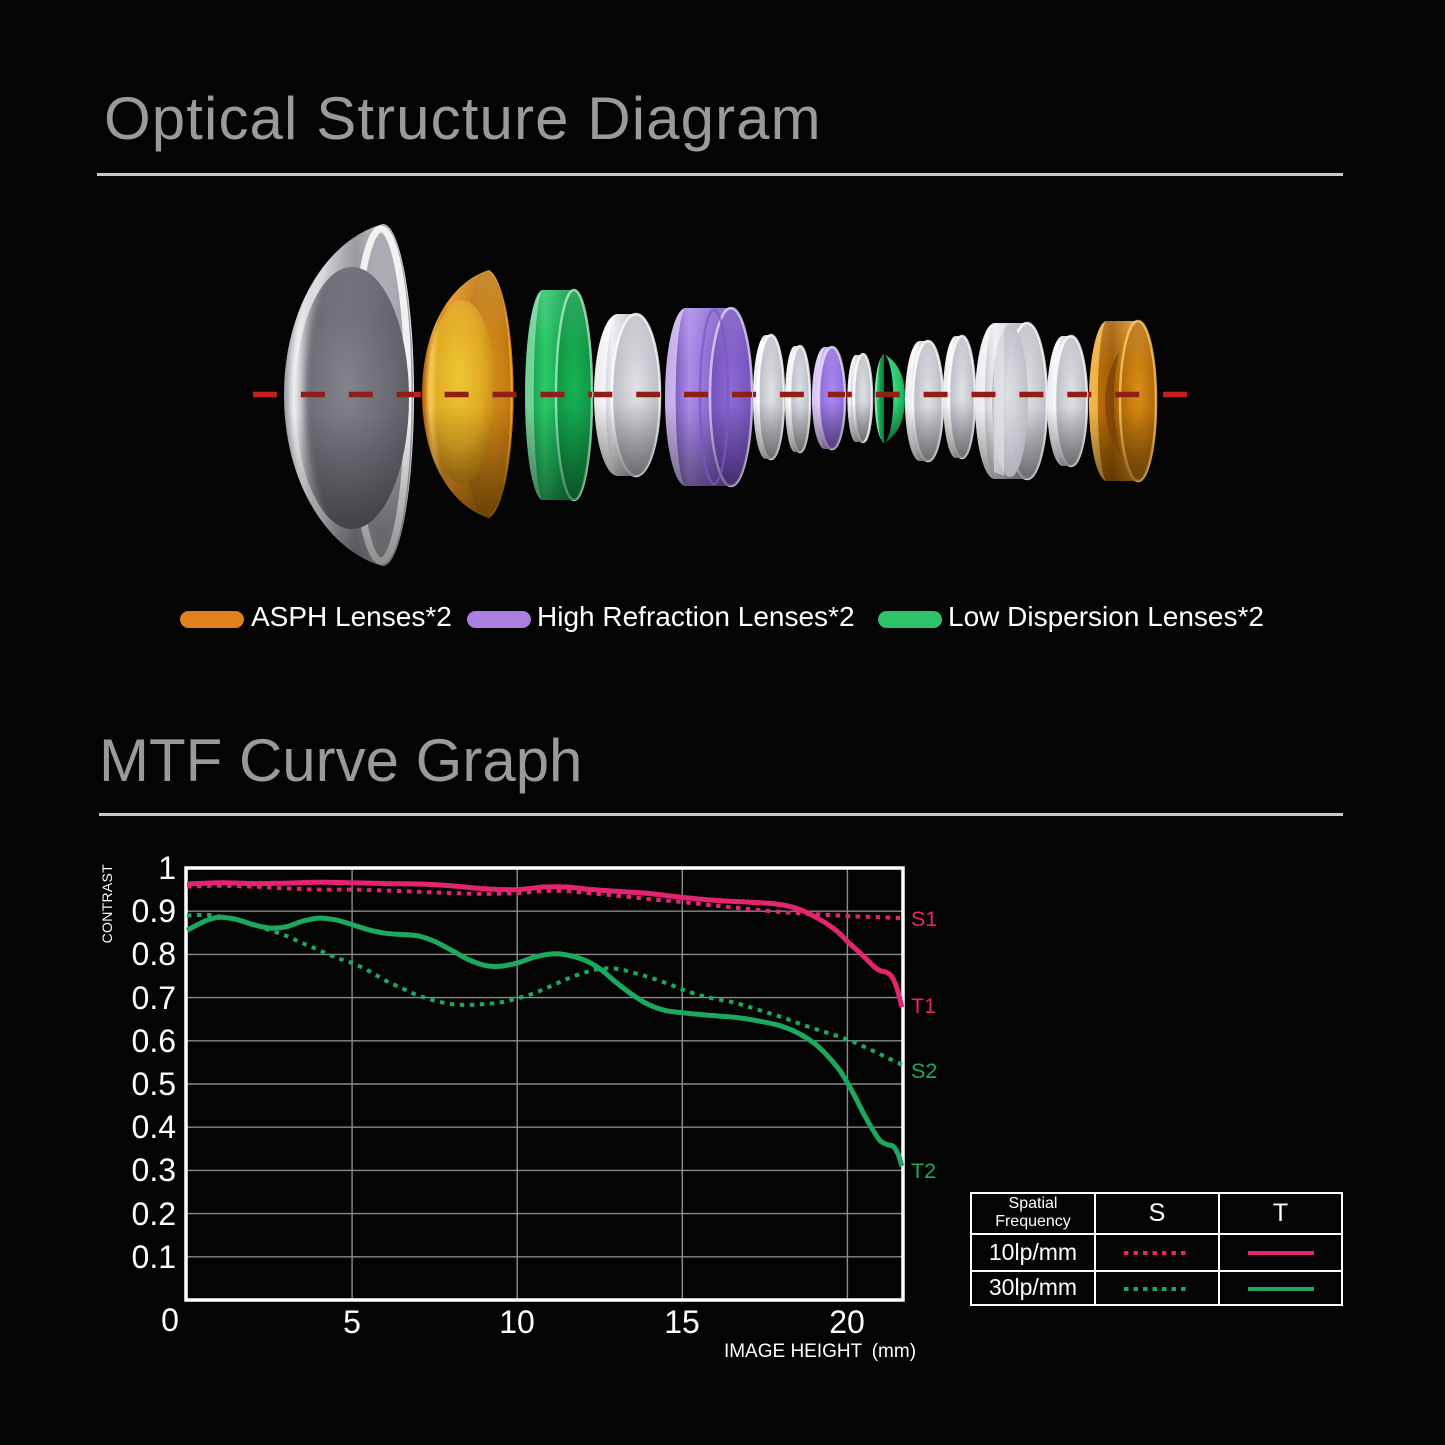 The width and height of the screenshot is (1445, 1445). What do you see at coordinates (154, 1257) in the screenshot?
I see `svg-text: 0.1` at bounding box center [154, 1257].